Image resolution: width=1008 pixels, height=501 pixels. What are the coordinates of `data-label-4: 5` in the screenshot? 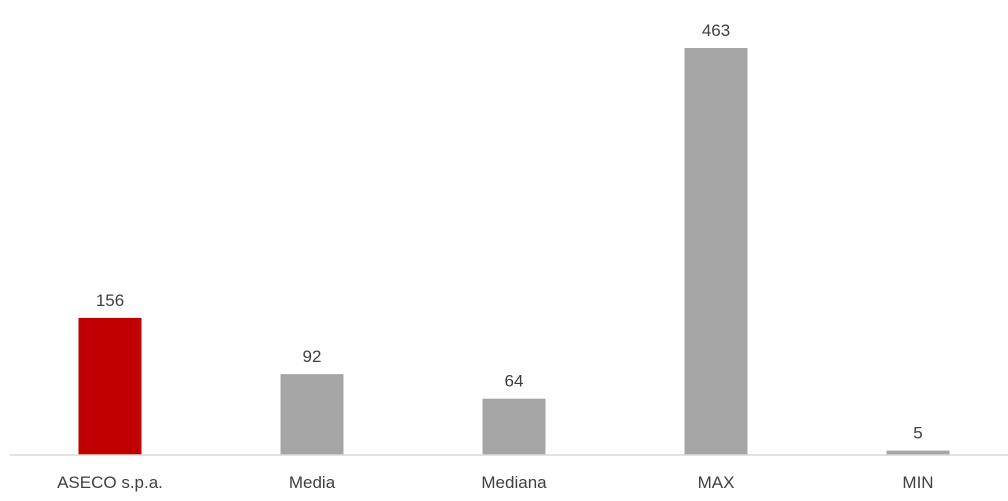 It's located at (917, 433).